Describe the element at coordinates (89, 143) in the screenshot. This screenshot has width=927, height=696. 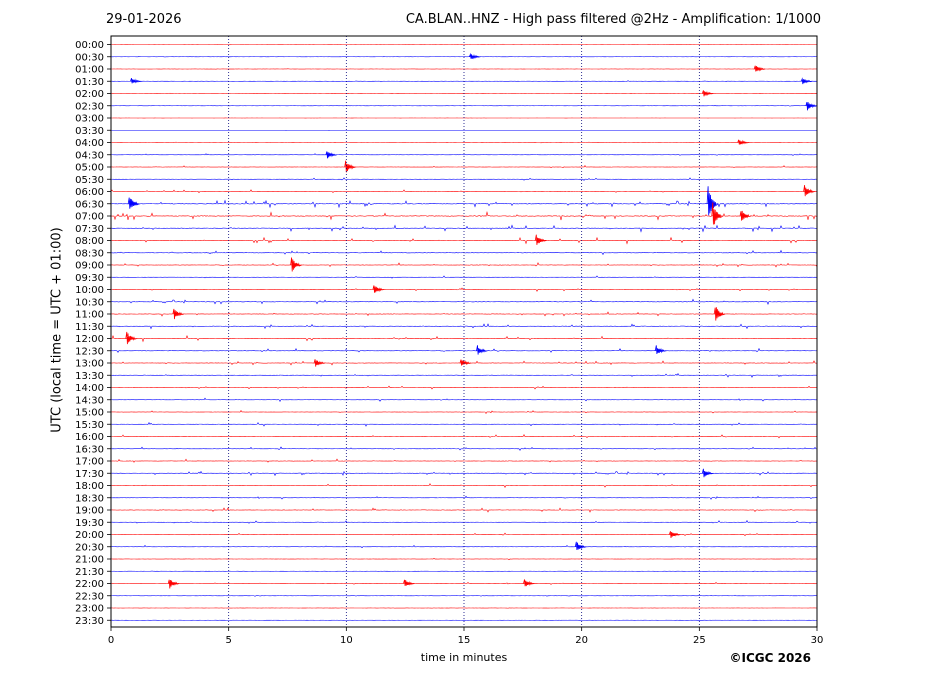
I see `y-tick-label: 04:00` at that location.